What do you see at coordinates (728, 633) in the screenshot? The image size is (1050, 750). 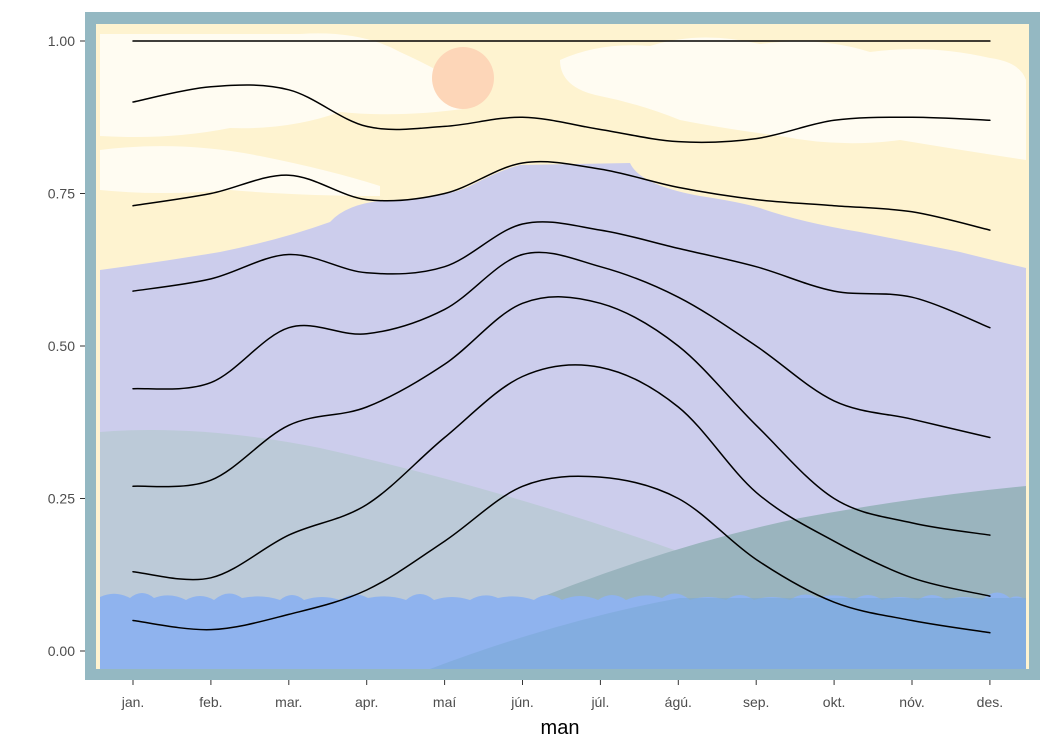 I see `water-hill-overlap` at bounding box center [728, 633].